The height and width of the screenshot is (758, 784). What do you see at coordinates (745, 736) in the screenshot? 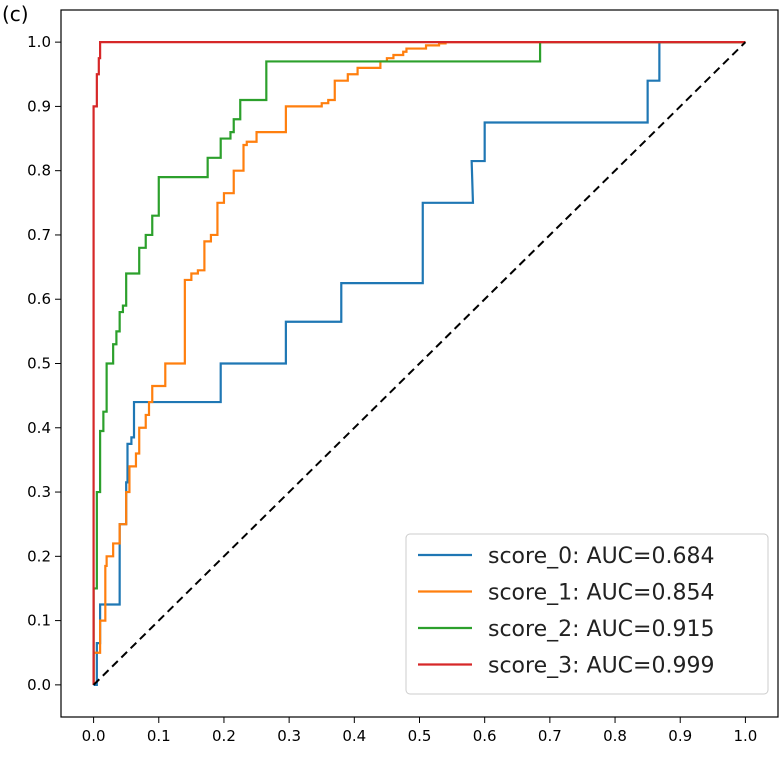
I see `x-tick-label: 1.0` at bounding box center [745, 736].